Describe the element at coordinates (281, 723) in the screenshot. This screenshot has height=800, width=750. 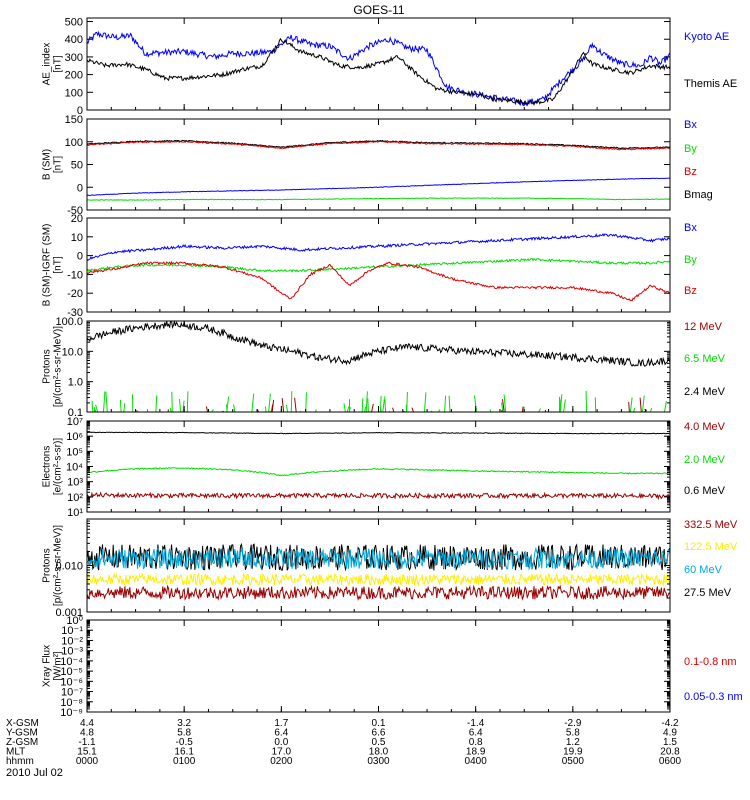
I see `x-row-value: 1.7` at that location.